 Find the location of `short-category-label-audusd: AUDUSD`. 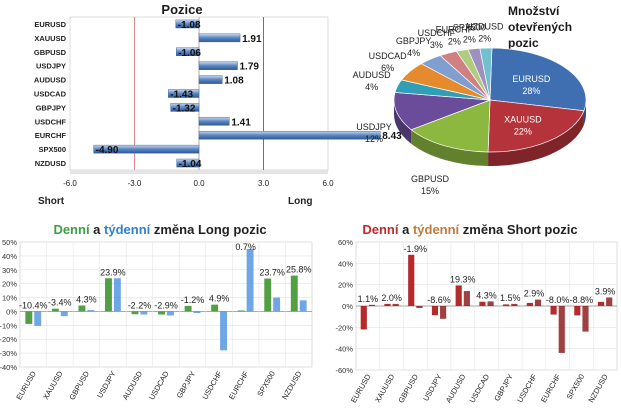

short-category-label-audusd: AUDUSD is located at coordinates (456, 388).